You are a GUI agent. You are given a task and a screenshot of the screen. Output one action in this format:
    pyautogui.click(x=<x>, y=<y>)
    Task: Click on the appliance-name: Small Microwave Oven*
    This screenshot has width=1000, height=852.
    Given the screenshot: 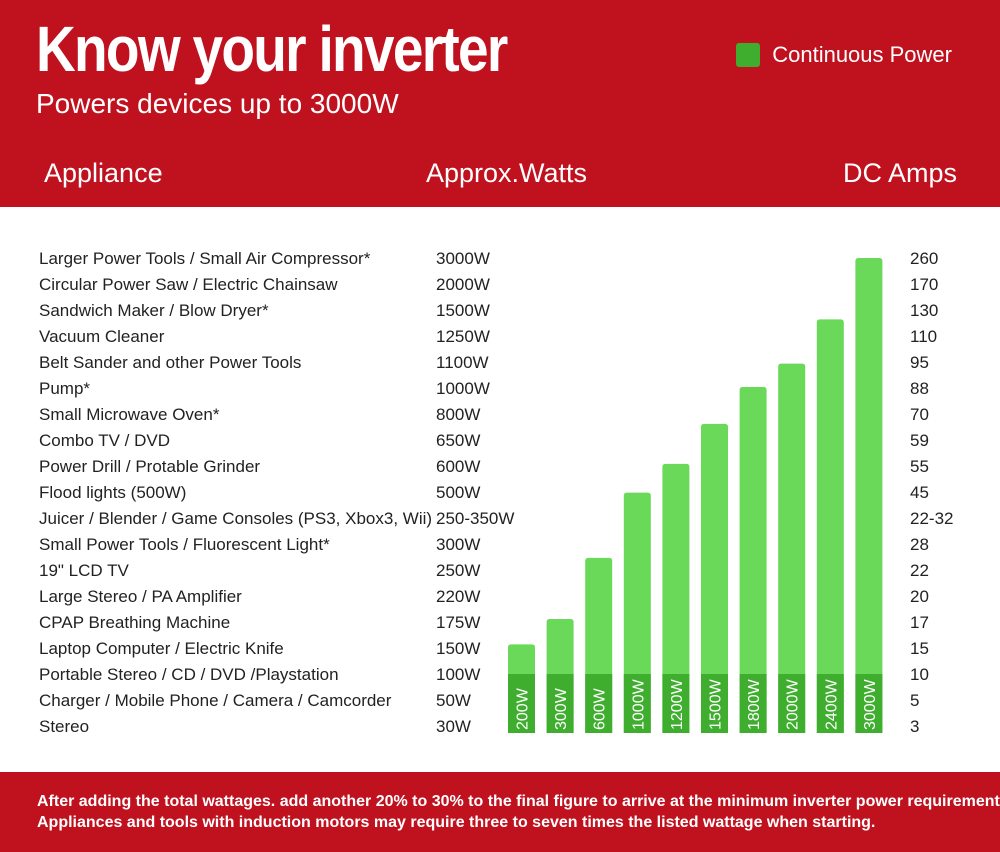 What is the action you would take?
    pyautogui.click(x=129, y=414)
    